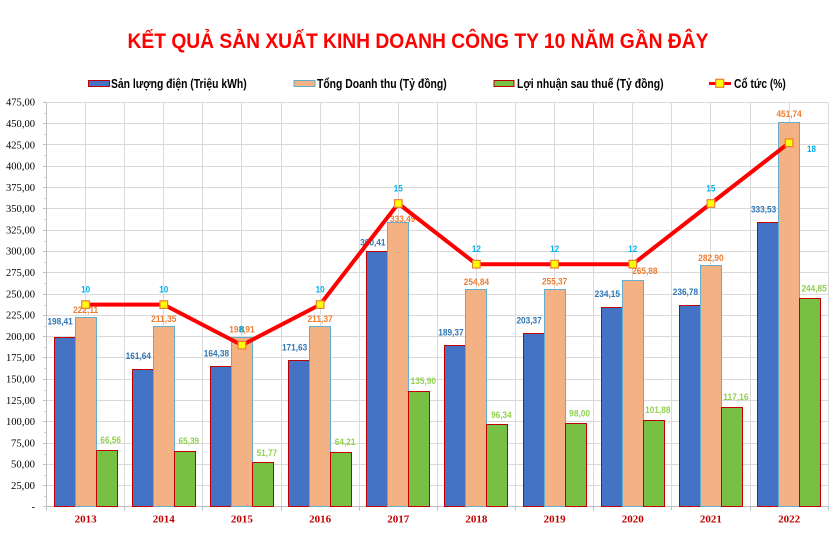 The image size is (840, 538). I want to click on svg-text: 101,88, so click(657, 410).